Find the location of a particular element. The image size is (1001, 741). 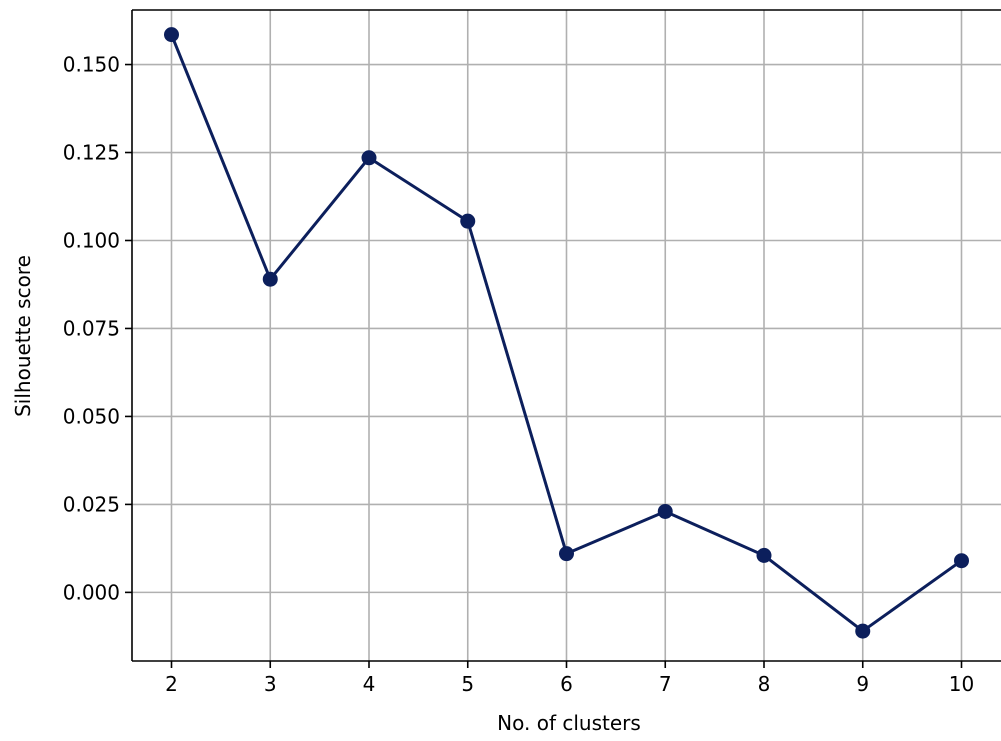

x-tick-label: 8 is located at coordinates (764, 684).